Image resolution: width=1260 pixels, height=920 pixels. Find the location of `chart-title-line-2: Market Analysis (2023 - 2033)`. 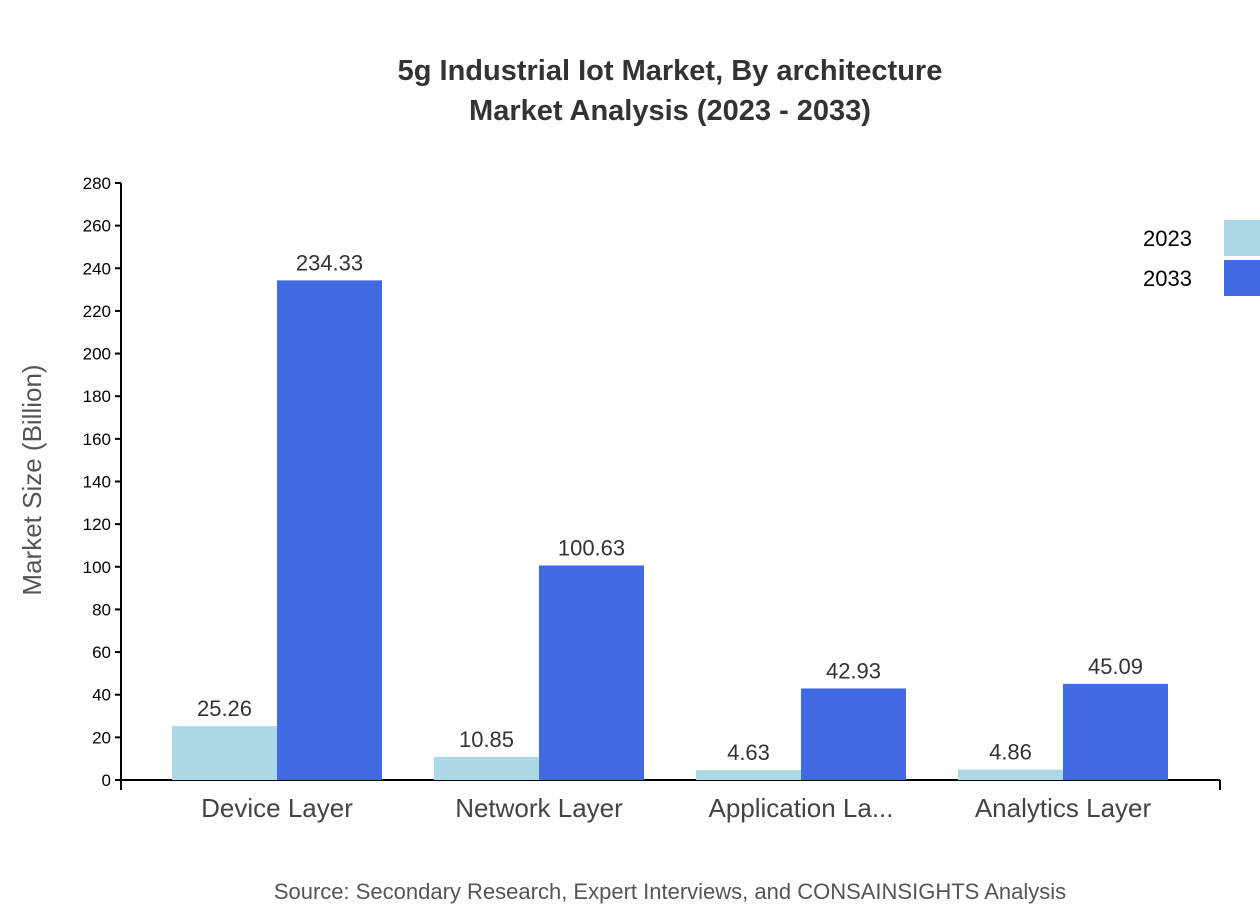

chart-title-line-2: Market Analysis (2023 - 2033) is located at coordinates (670, 111).